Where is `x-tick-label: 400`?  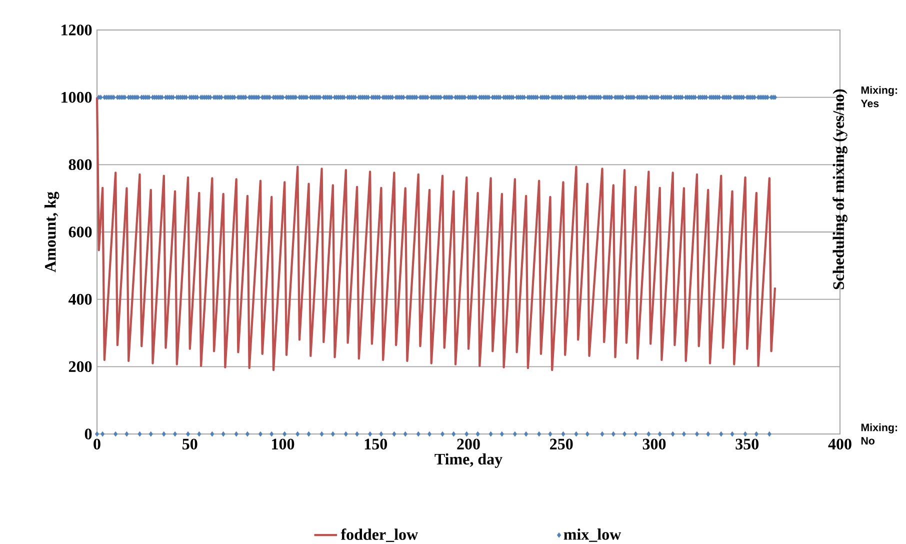 x-tick-label: 400 is located at coordinates (840, 444).